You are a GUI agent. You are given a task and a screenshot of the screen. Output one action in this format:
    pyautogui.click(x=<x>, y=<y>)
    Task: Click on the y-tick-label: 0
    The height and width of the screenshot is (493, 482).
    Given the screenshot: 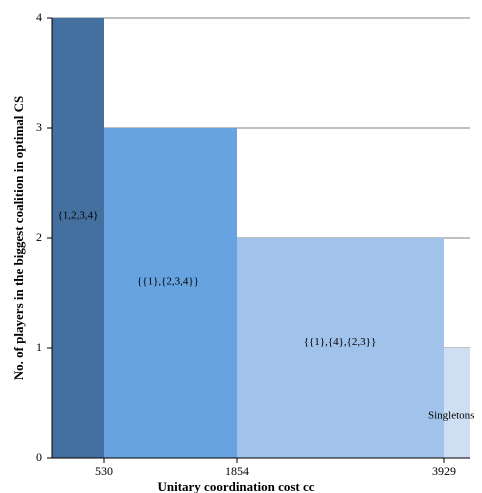 What is the action you would take?
    pyautogui.click(x=39, y=457)
    